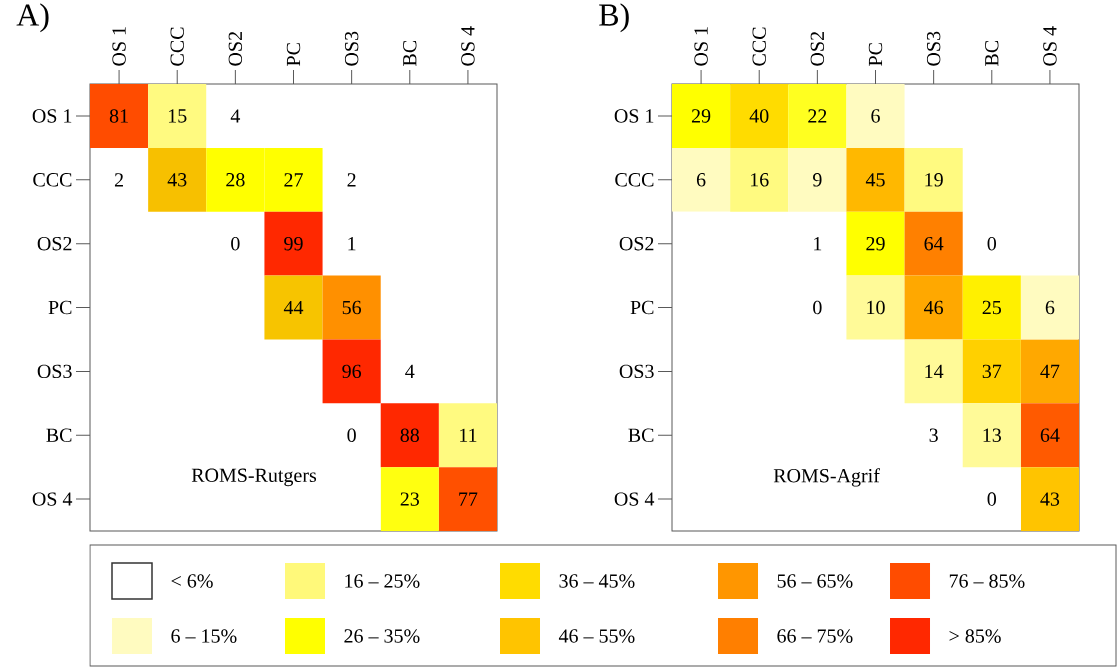 The width and height of the screenshot is (1117, 667). I want to click on data-label: 27, so click(293, 180).